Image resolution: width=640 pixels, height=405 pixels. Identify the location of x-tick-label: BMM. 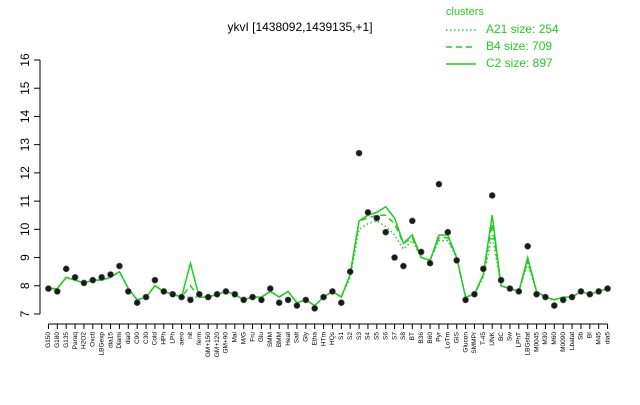
(279, 339).